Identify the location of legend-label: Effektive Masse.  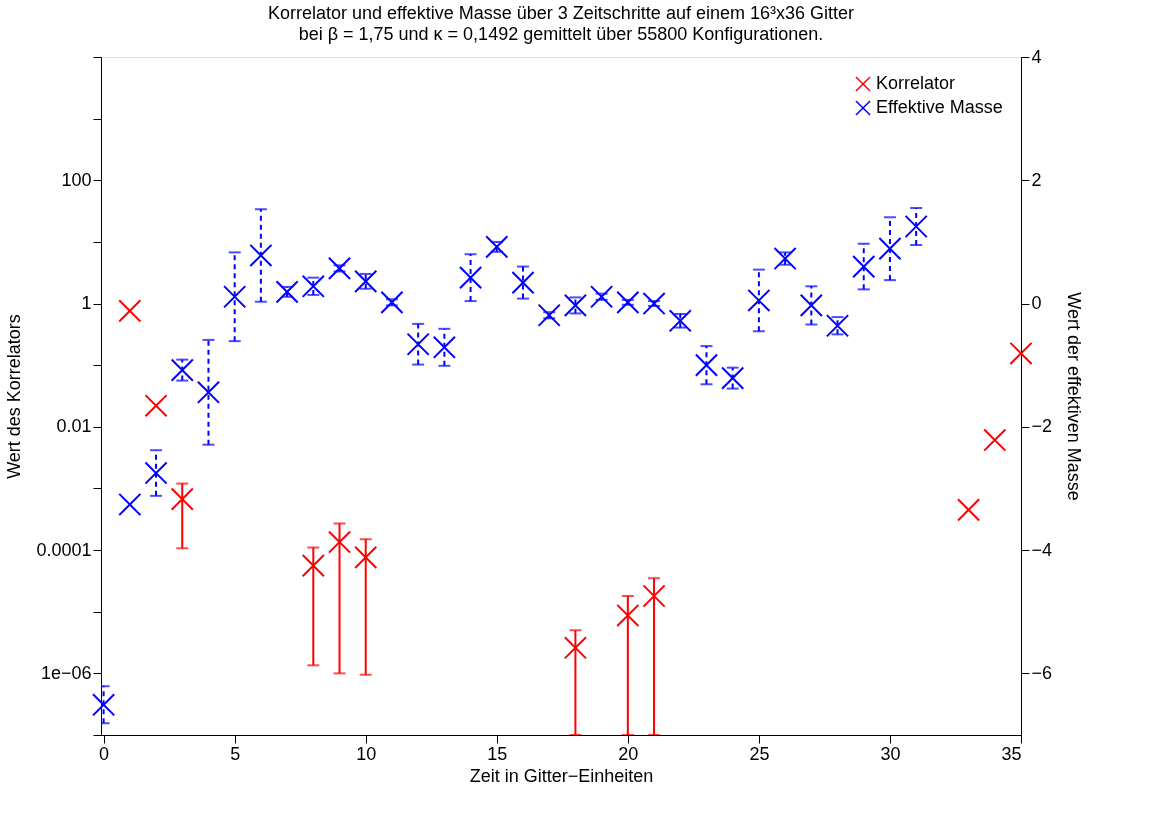
(939, 107).